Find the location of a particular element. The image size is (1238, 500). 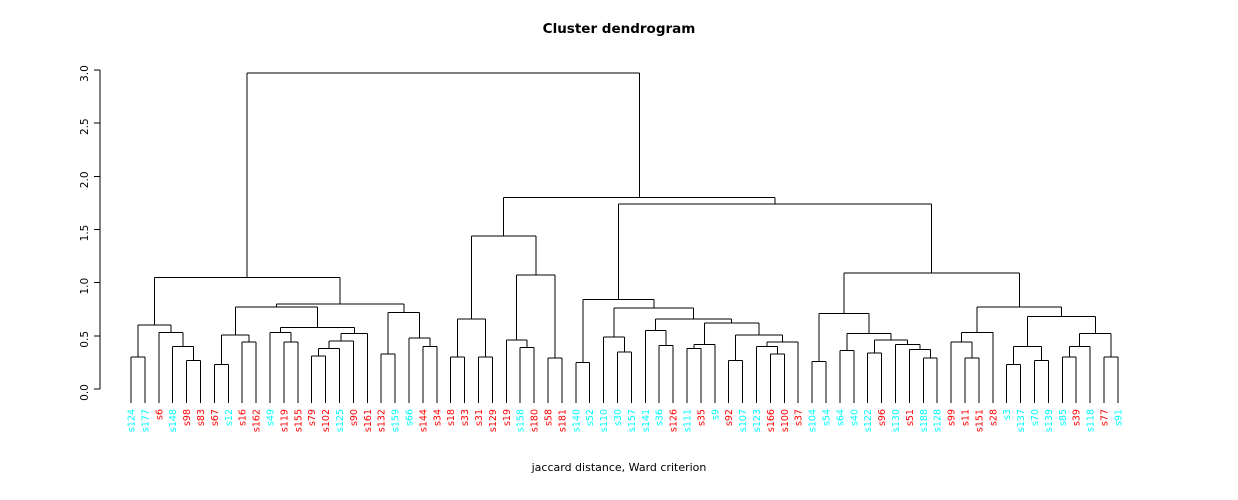

leaf-label: s118 is located at coordinates (1091, 420).